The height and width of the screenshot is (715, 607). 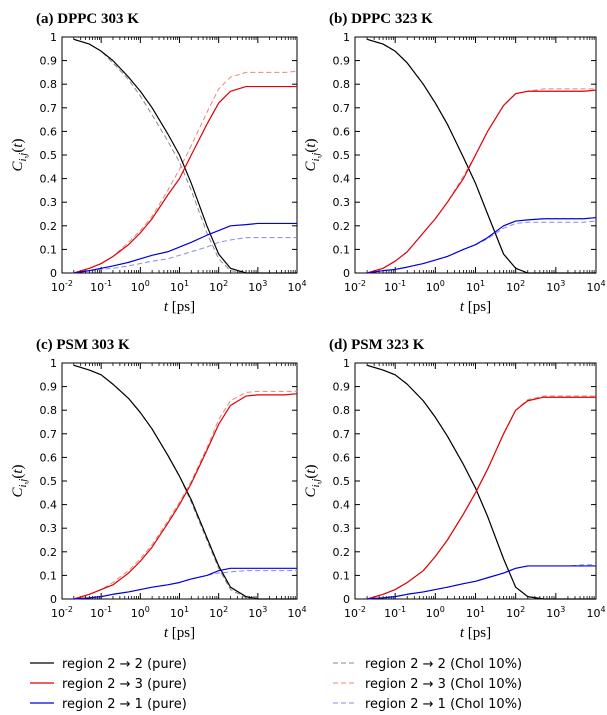 I want to click on chart-title: (c) PSM 303 K, so click(x=83, y=345).